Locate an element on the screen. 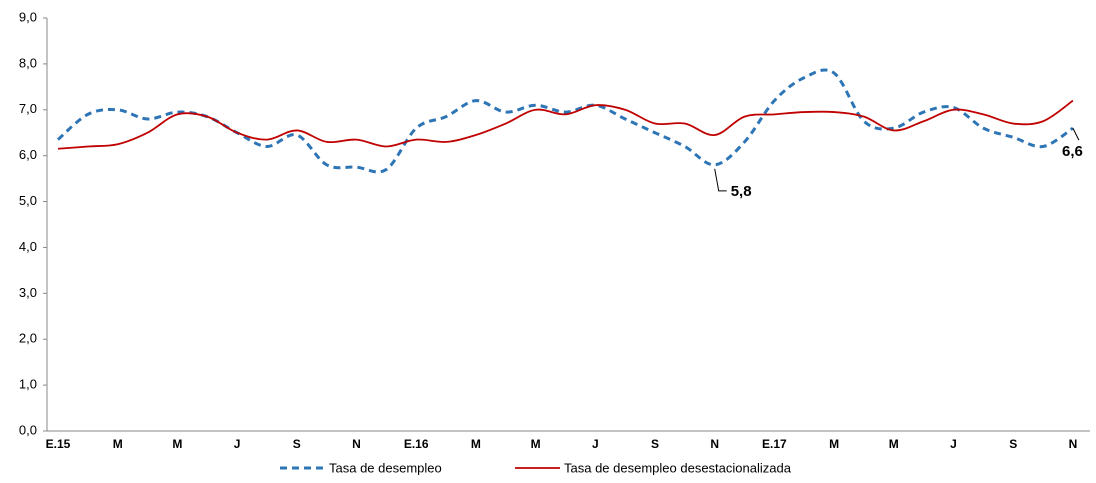  y-tick-label: 9,0 is located at coordinates (28, 16).